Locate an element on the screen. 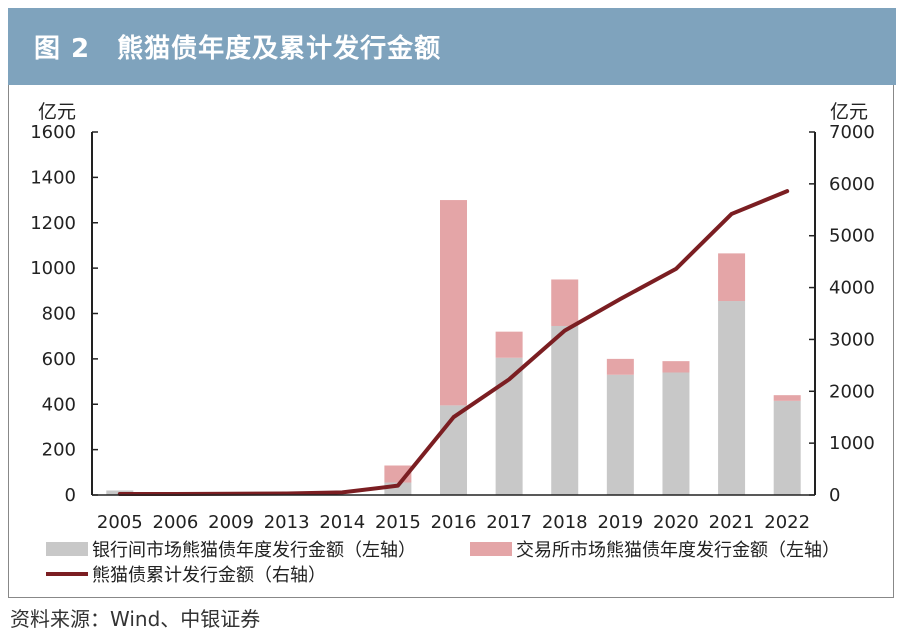 This screenshot has height=640, width=906. x-tick-label: 2017 is located at coordinates (509, 522).